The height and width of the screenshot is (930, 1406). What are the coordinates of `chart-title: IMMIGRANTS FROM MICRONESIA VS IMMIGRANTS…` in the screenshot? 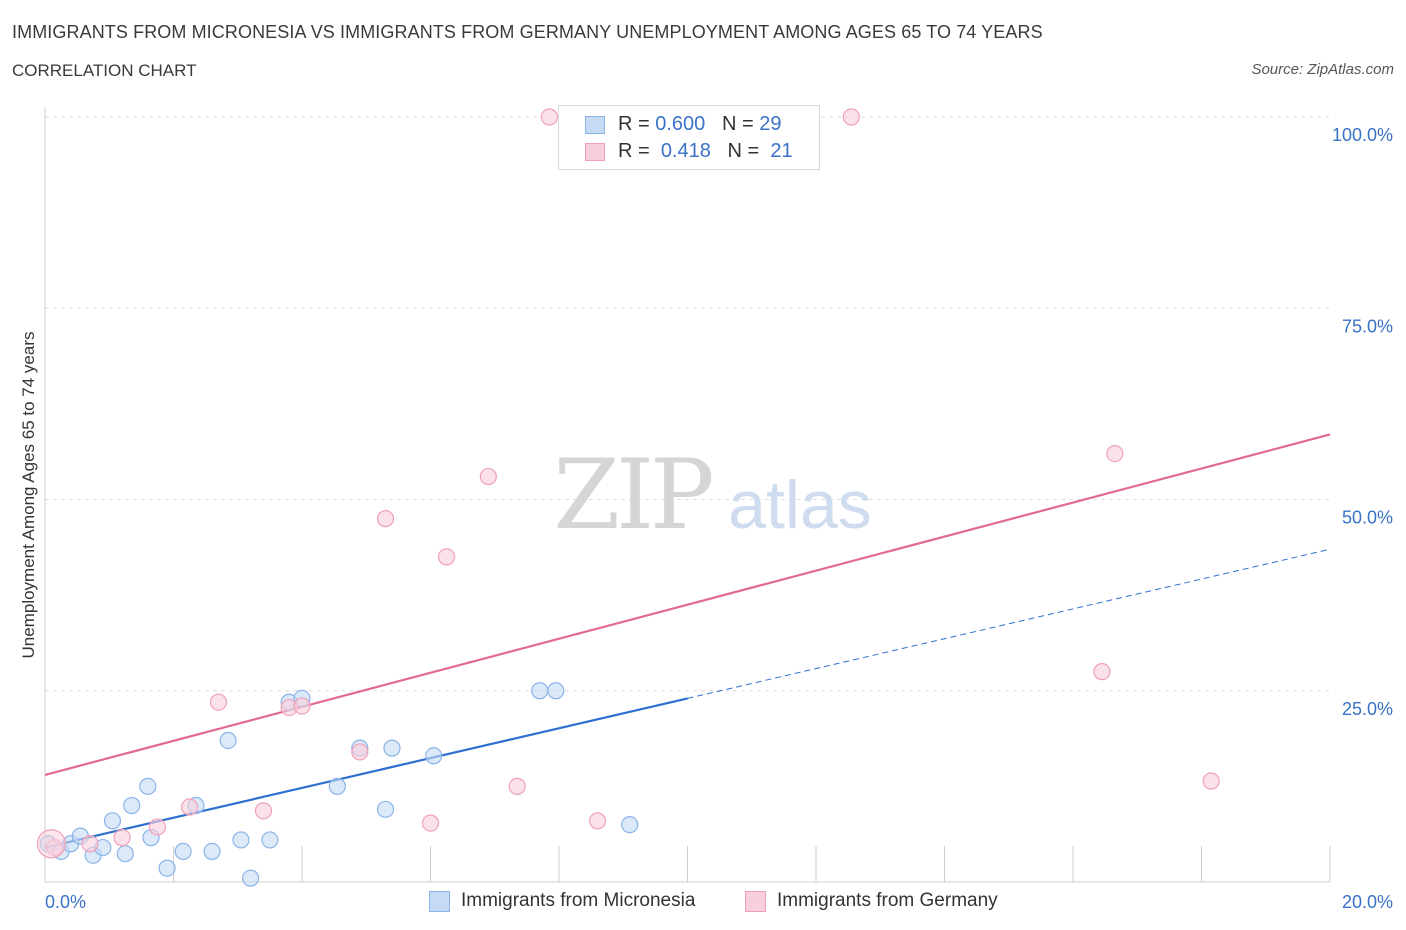 It's located at (527, 32).